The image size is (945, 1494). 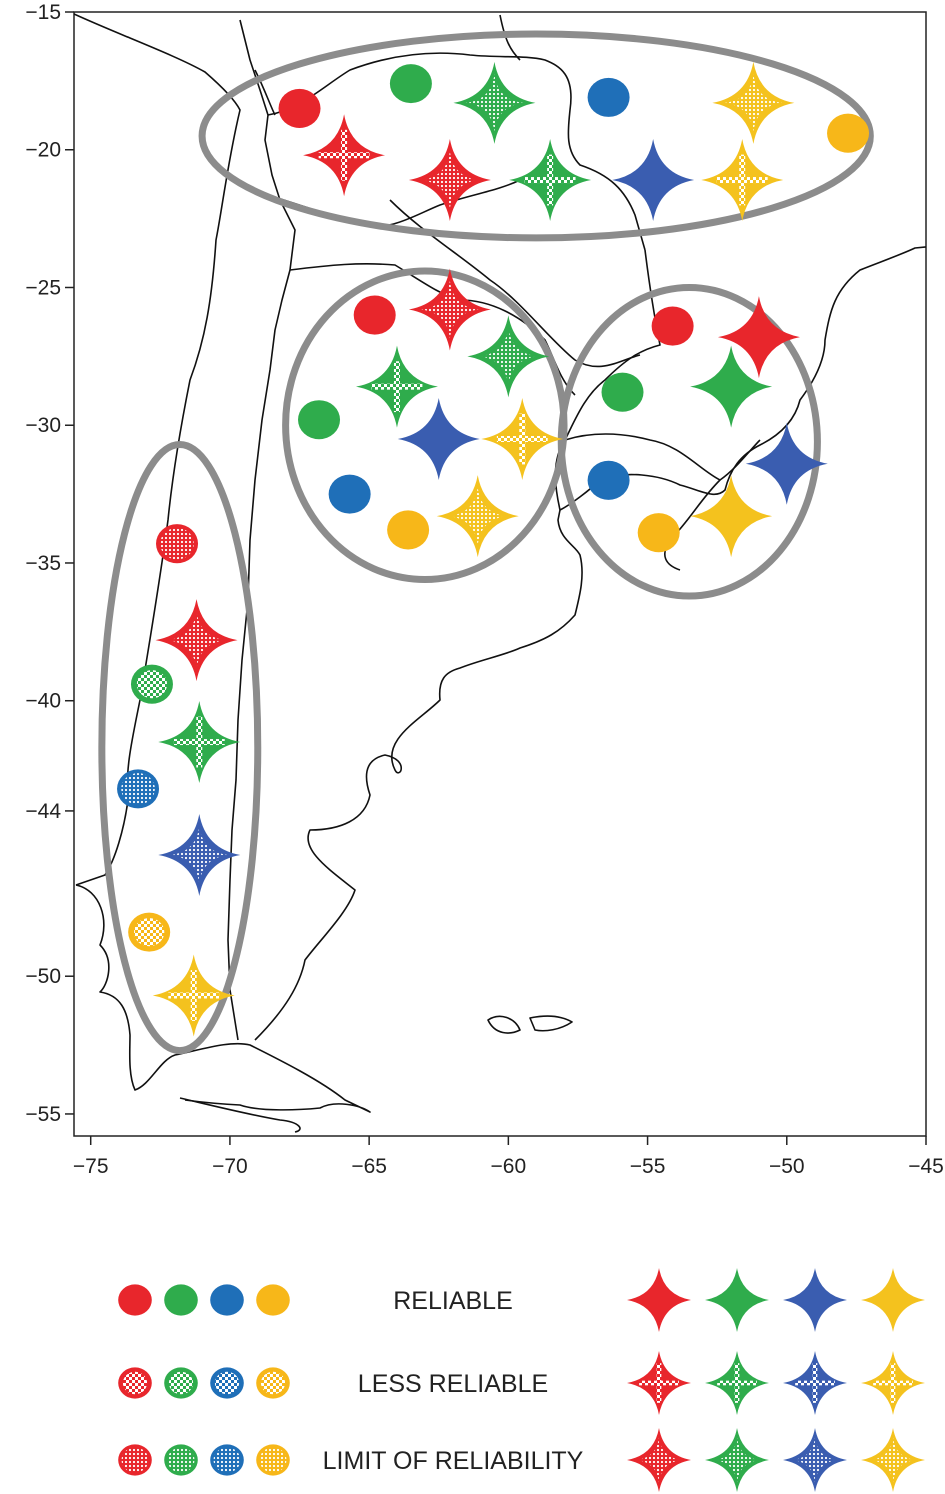 What do you see at coordinates (230, 1166) in the screenshot?
I see `x-tick-label: −70` at bounding box center [230, 1166].